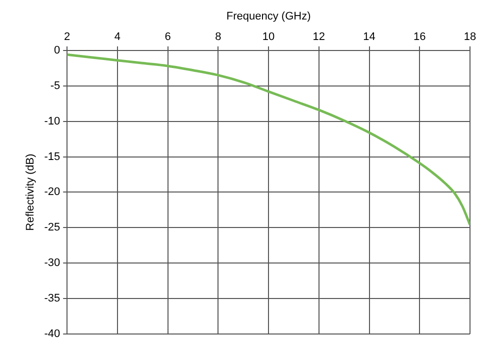  I want to click on x-tick-label: 8, so click(218, 36).